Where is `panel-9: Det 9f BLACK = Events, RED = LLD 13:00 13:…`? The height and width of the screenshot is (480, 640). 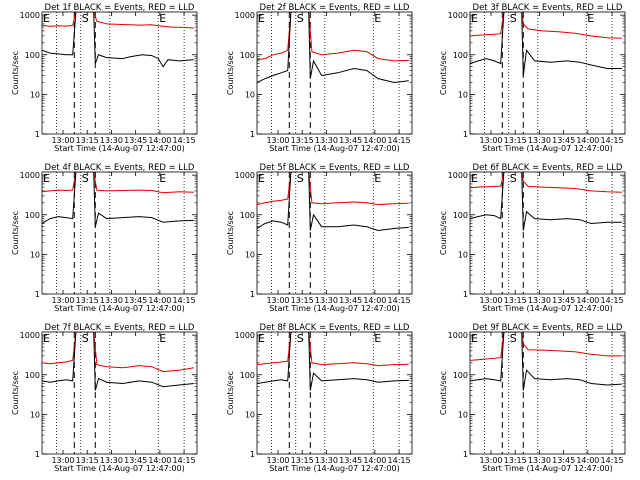 panel-9: Det 9f BLACK = Events, RED = LLD 13:00 13:… is located at coordinates (532, 398).